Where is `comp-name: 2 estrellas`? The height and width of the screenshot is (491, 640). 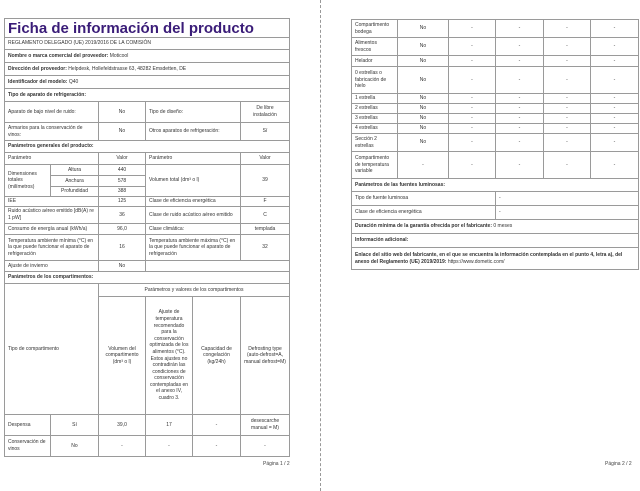
comp-name: 2 estrellas is located at coordinates (374, 108).